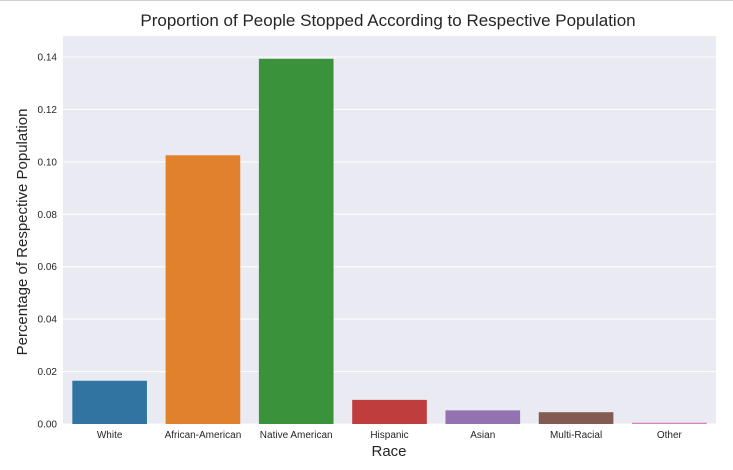 The width and height of the screenshot is (733, 470). What do you see at coordinates (48, 425) in the screenshot?
I see `y-tick-label: 0.00` at bounding box center [48, 425].